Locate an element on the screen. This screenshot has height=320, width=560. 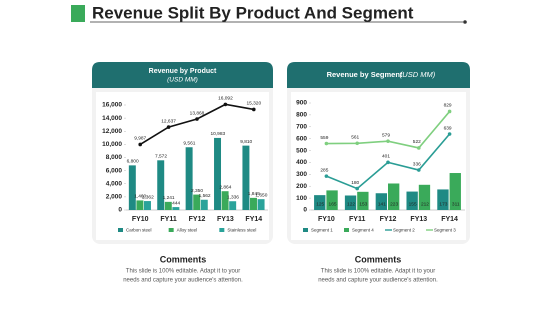
data-label: 9,561 is located at coordinates (189, 144).